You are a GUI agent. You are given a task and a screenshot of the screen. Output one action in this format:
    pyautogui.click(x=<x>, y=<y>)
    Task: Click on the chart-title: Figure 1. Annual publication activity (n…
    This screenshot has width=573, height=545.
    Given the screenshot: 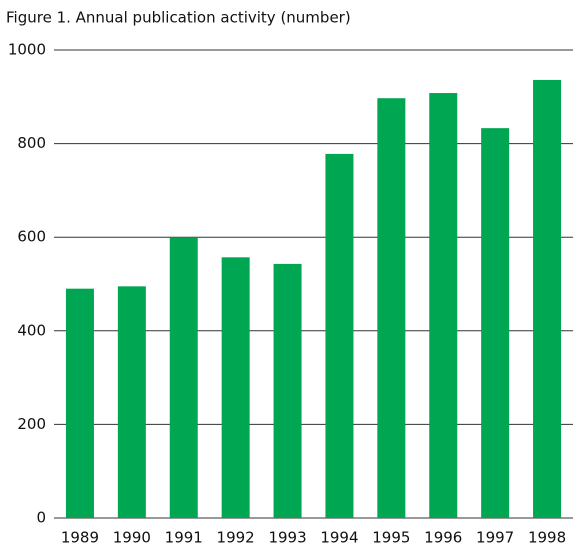 What is the action you would take?
    pyautogui.click(x=178, y=18)
    